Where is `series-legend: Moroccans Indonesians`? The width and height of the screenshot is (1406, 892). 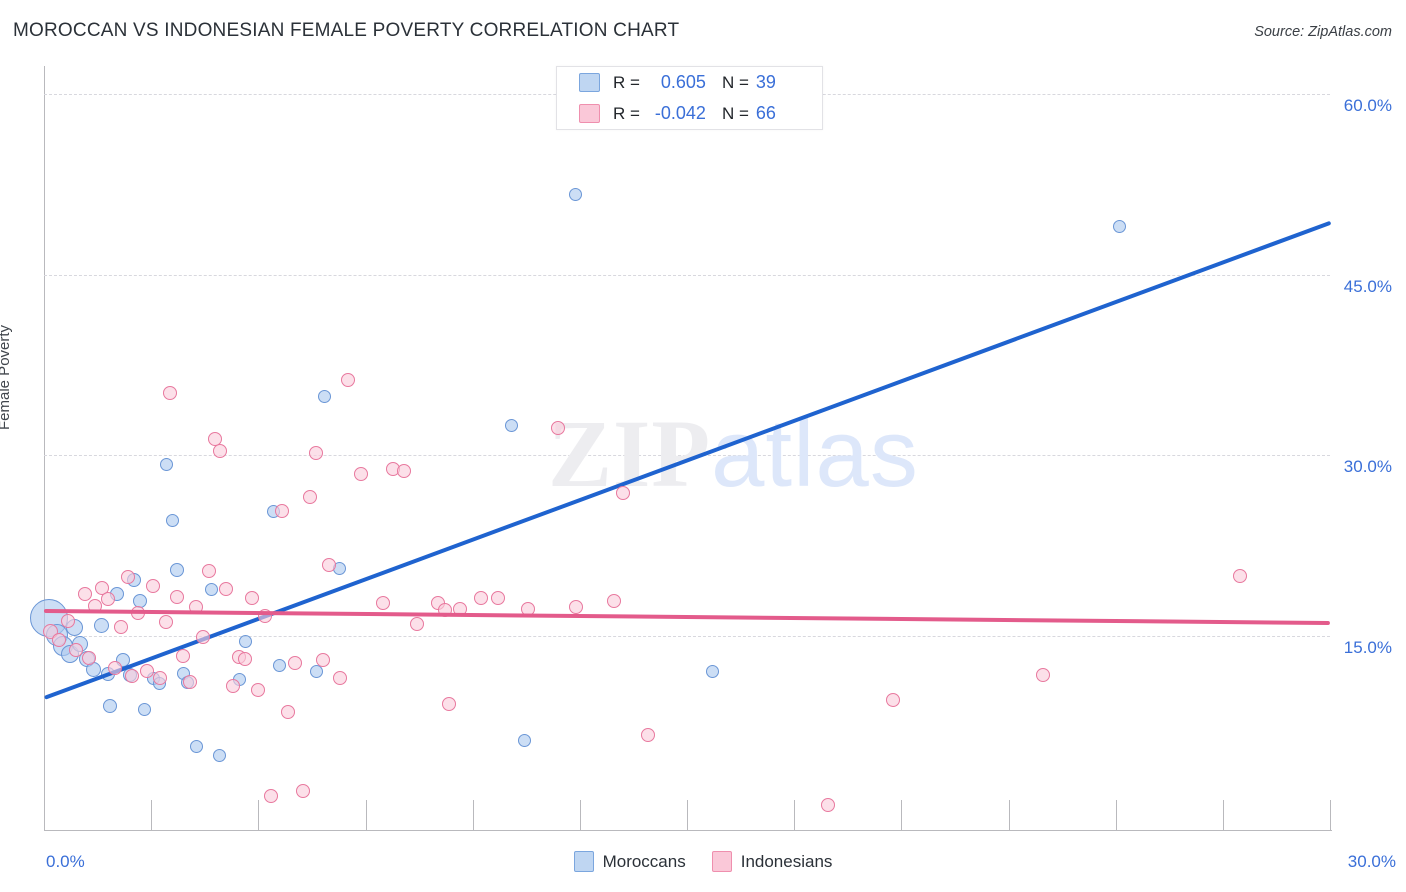 series-legend: Moroccans Indonesians is located at coordinates (703, 861).